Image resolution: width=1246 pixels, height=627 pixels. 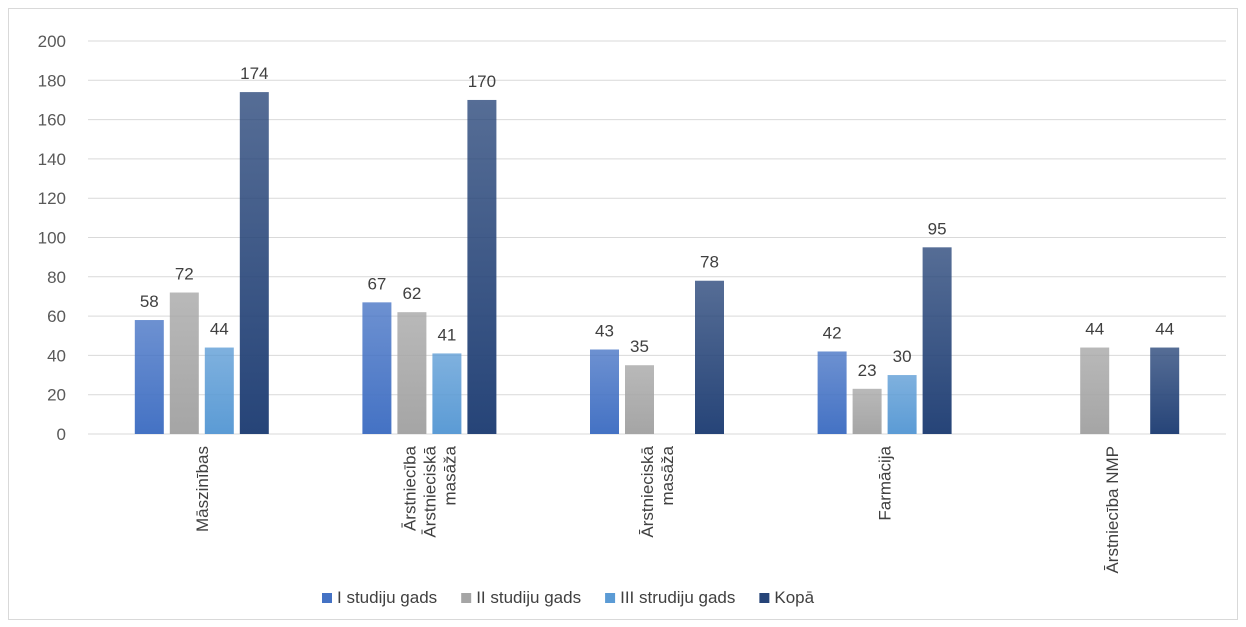 I want to click on data-label: 78, so click(x=709, y=262).